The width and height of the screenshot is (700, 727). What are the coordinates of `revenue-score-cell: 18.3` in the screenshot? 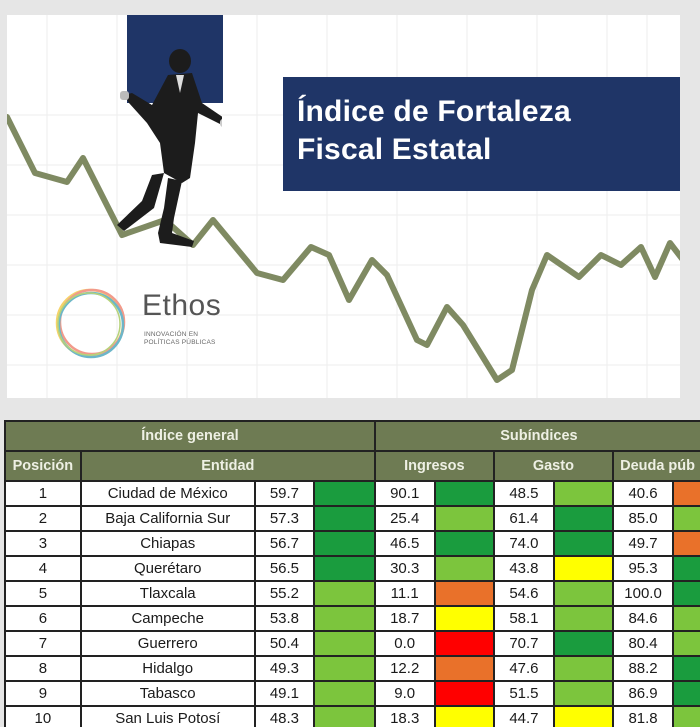 It's located at (404, 716).